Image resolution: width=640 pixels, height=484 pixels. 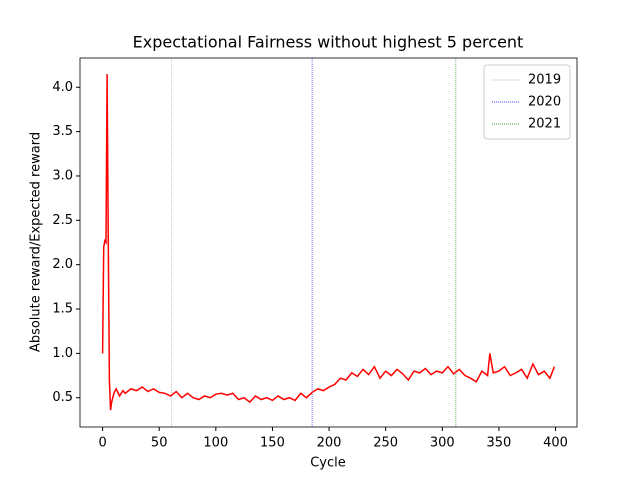 I want to click on legend-label: 2019, so click(x=544, y=80).